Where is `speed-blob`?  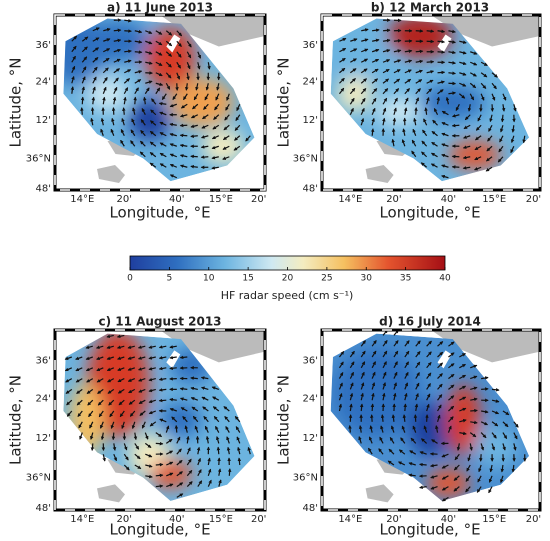 speed-blob is located at coordinates (107, 94).